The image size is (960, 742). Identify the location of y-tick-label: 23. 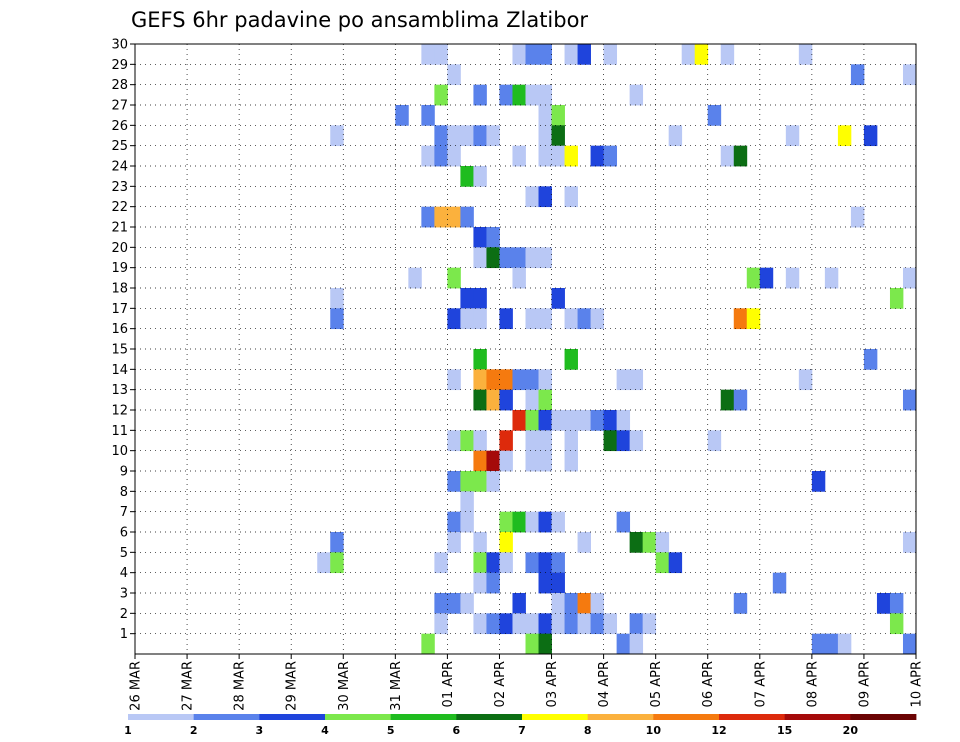
(119, 187).